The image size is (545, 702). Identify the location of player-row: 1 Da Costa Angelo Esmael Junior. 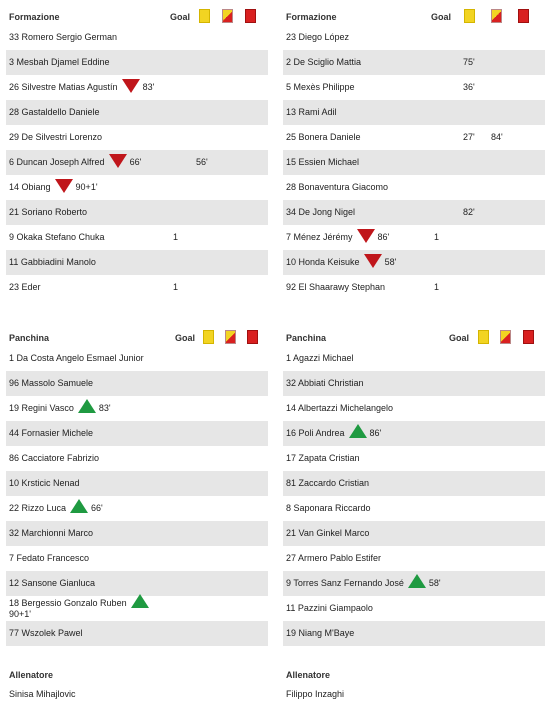
(137, 358).